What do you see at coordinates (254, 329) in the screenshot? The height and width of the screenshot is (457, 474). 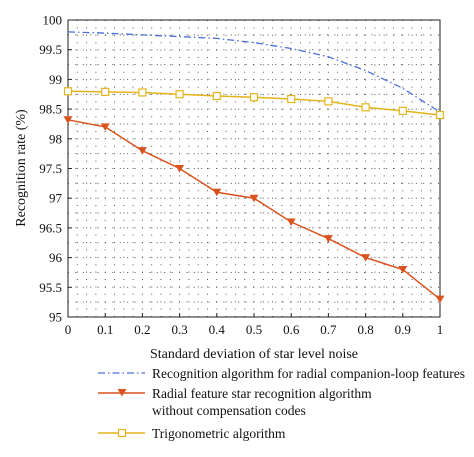 I see `x-tick-label: 0.5` at bounding box center [254, 329].